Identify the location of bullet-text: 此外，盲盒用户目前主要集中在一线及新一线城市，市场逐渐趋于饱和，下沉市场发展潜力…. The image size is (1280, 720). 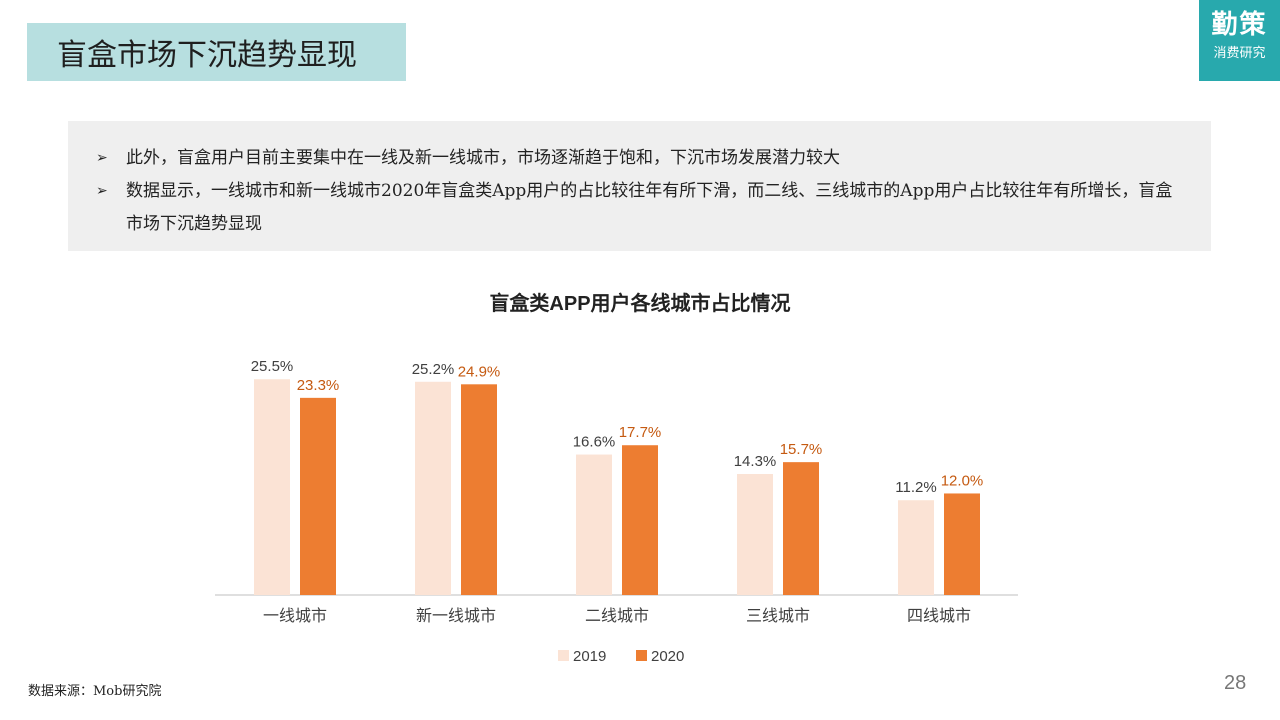
(483, 158).